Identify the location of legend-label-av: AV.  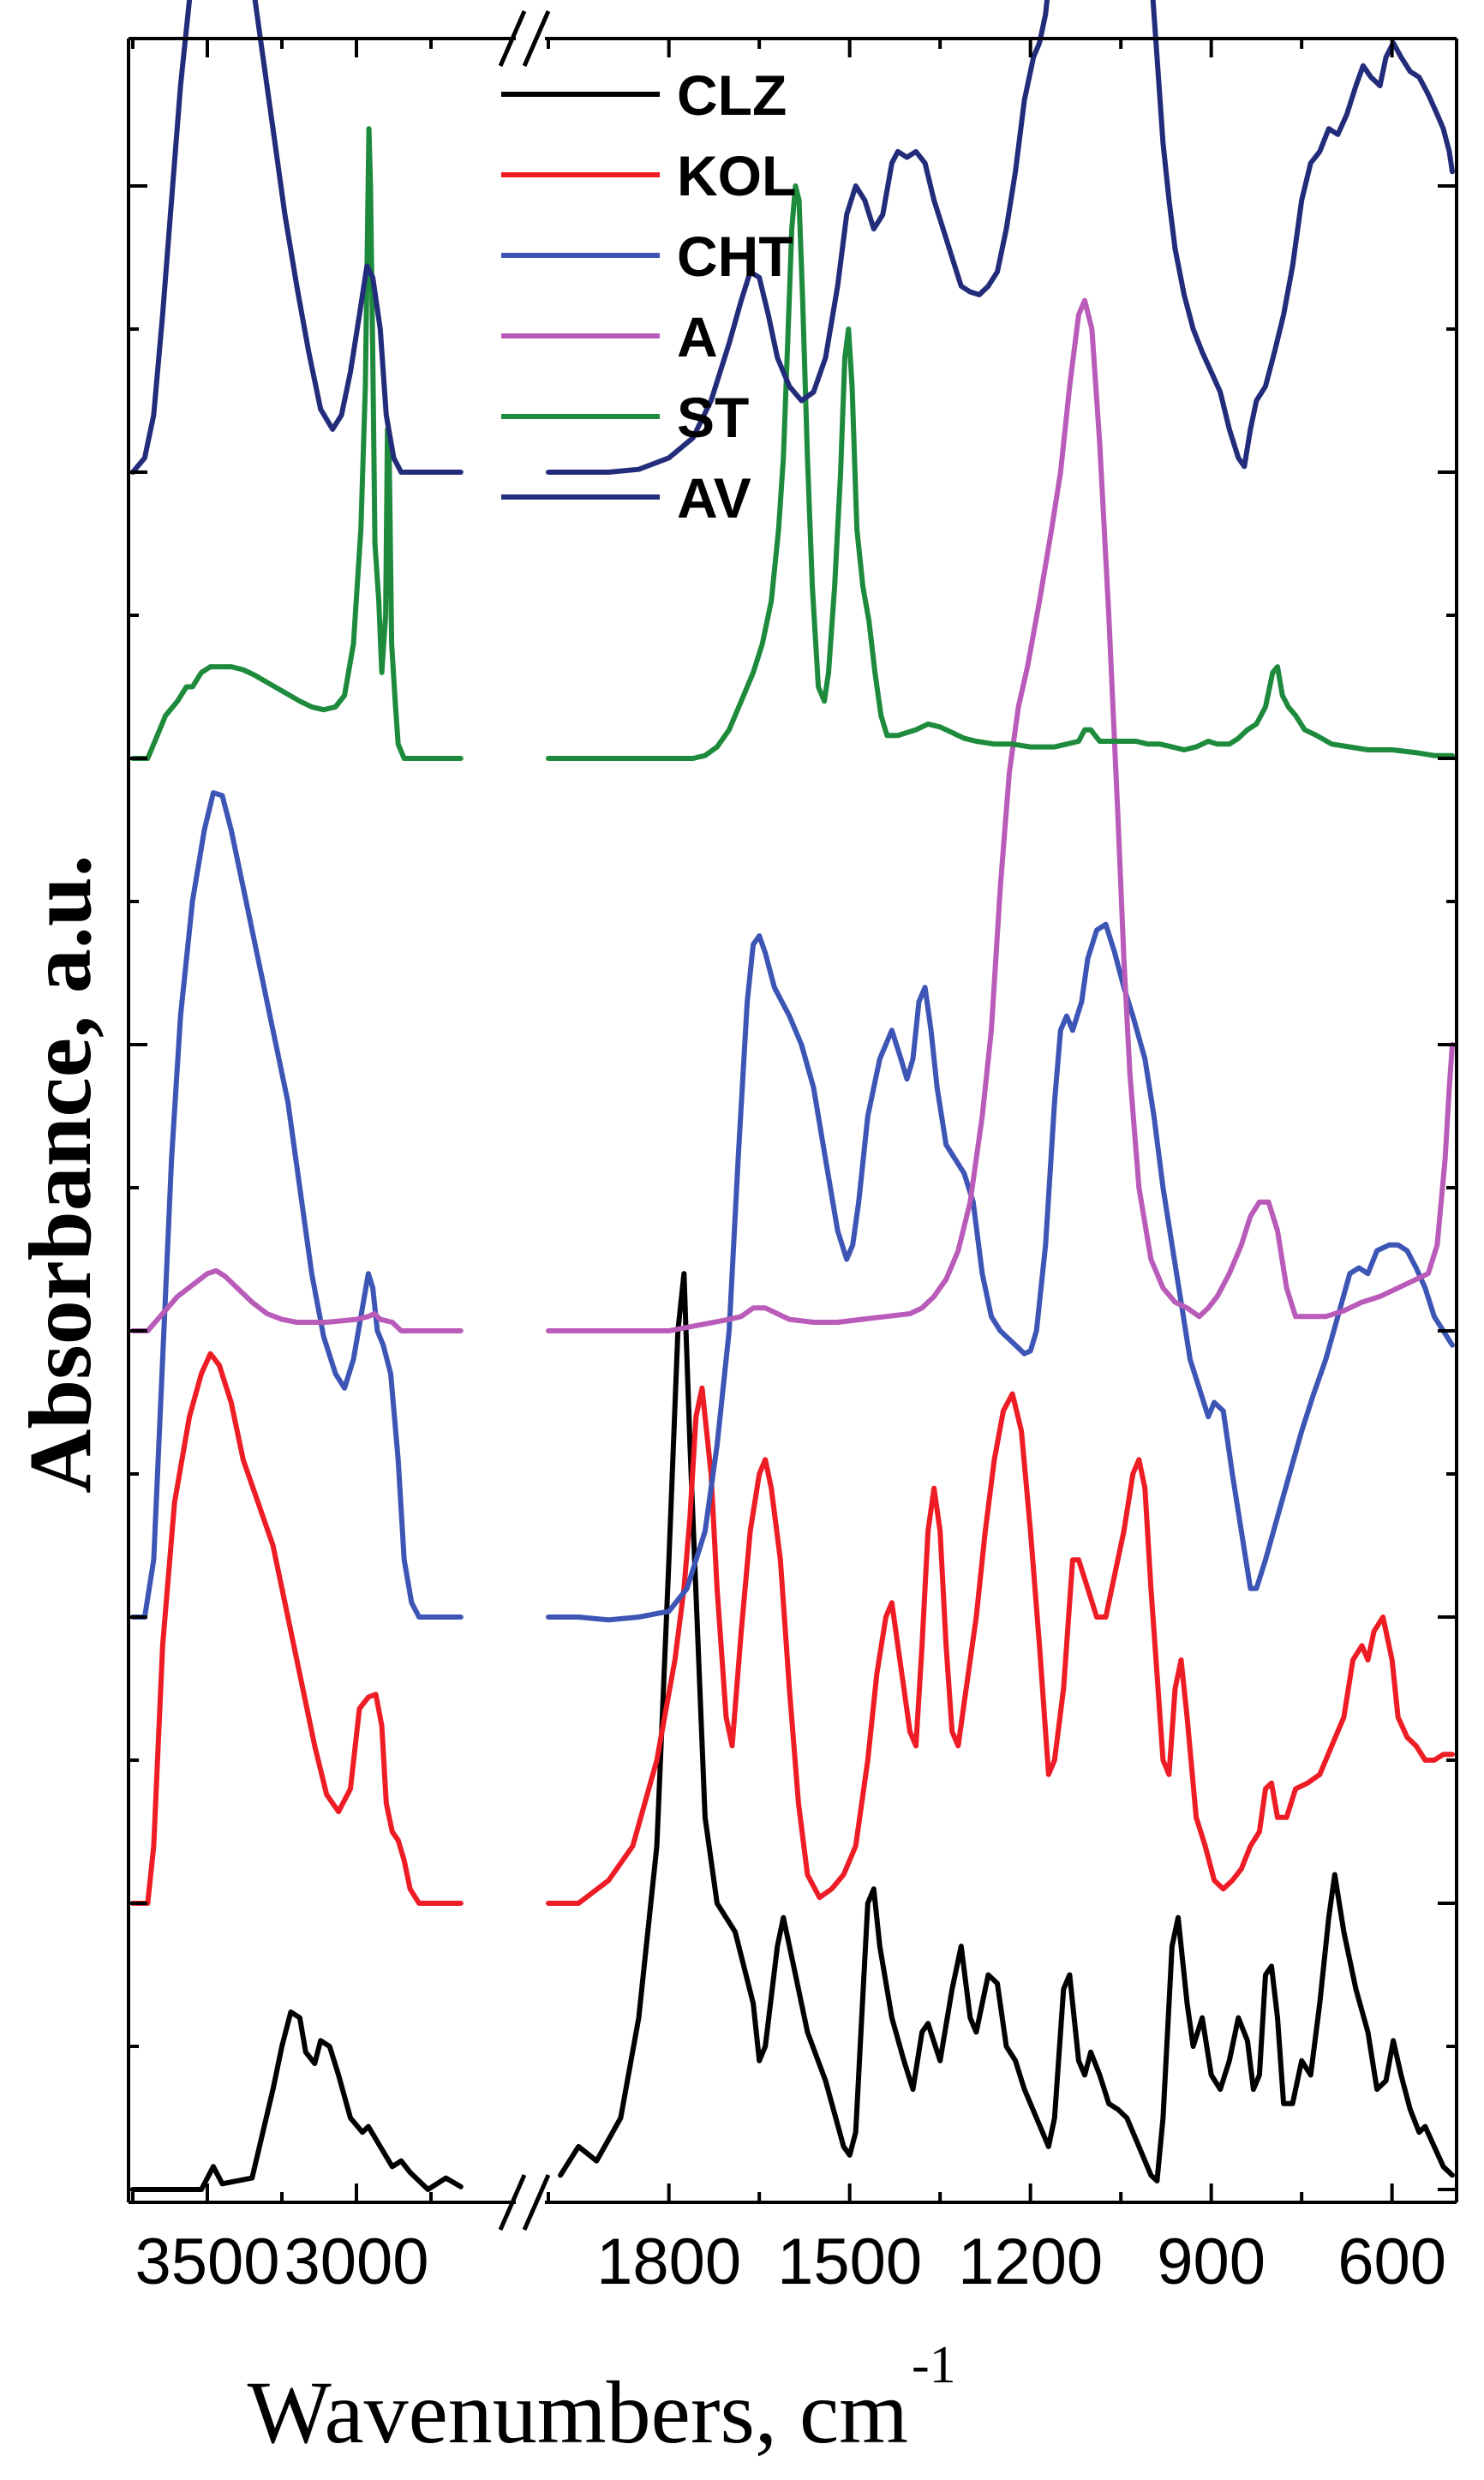
(714, 498).